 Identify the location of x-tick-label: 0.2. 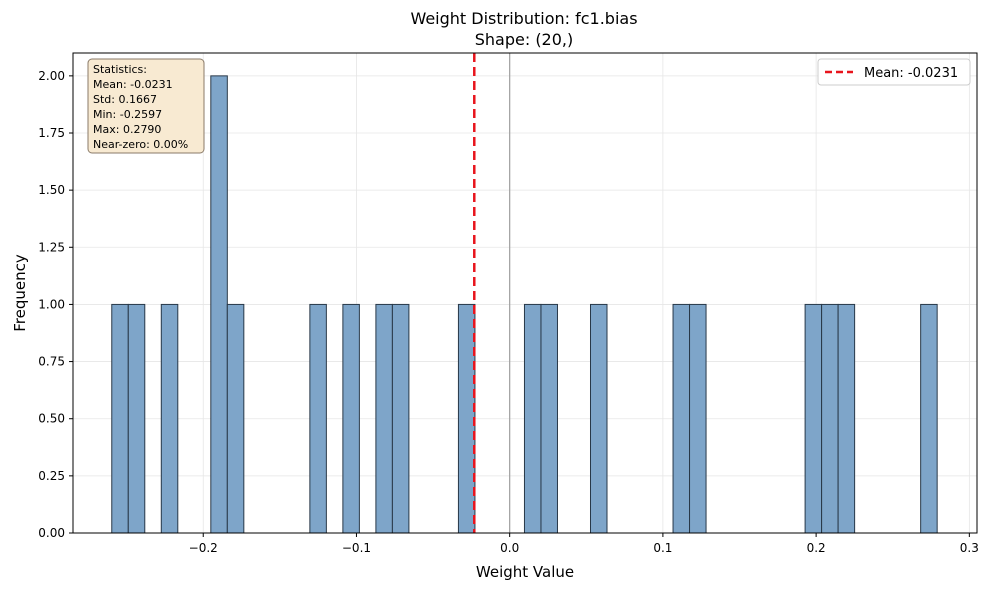
(816, 548).